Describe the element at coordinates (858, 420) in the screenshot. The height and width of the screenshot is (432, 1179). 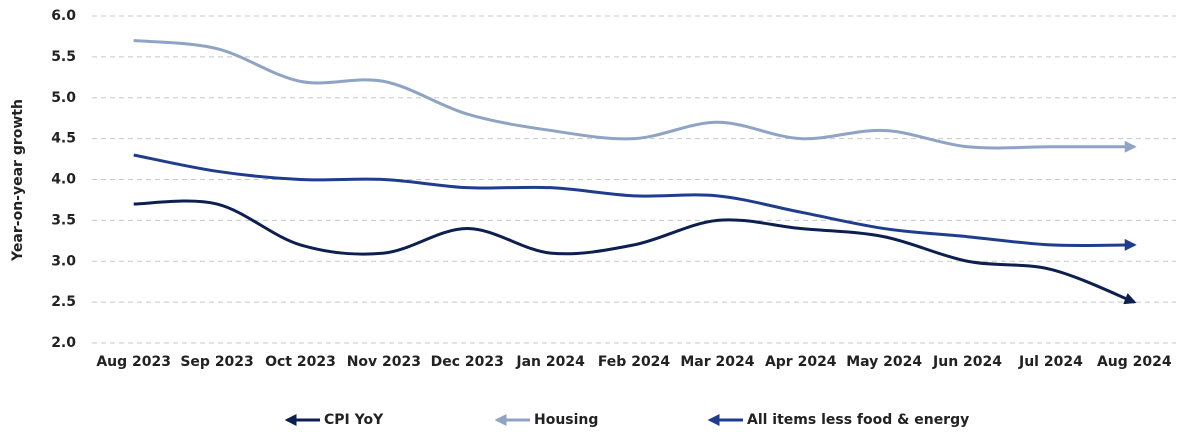
I see `legend-label: All items less food & energy` at that location.